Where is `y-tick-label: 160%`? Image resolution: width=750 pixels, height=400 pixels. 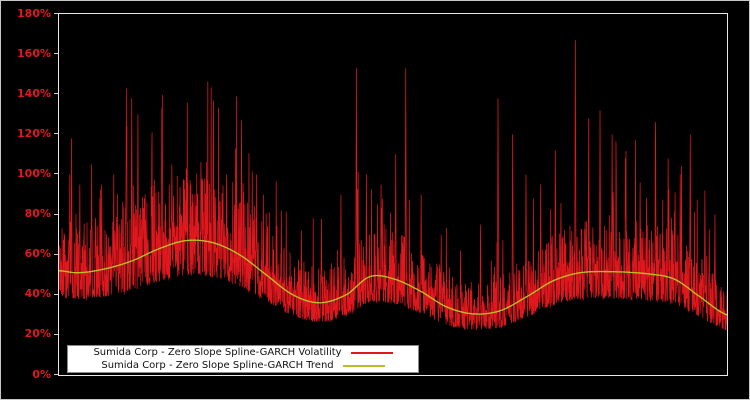
y-tick-label: 160% is located at coordinates (34, 53).